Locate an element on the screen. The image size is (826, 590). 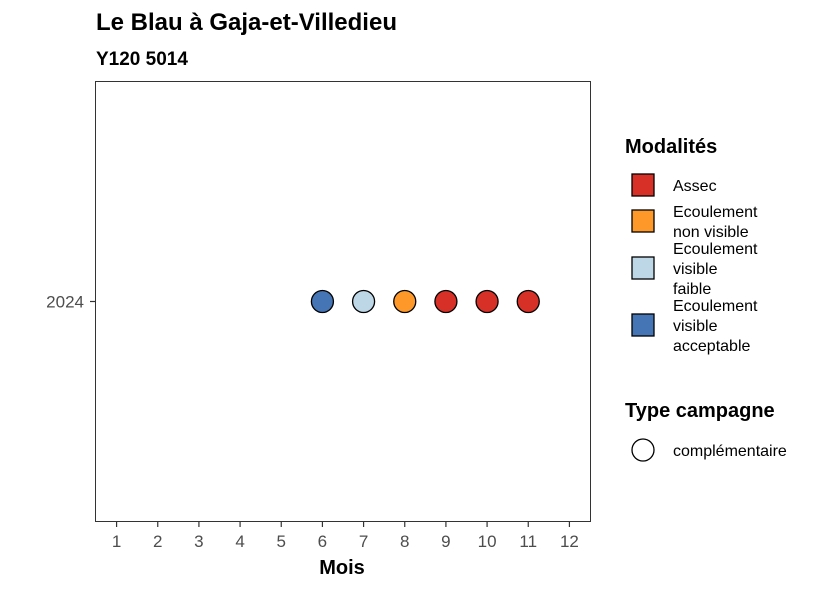
x-tick-label: 5 is located at coordinates (281, 541).